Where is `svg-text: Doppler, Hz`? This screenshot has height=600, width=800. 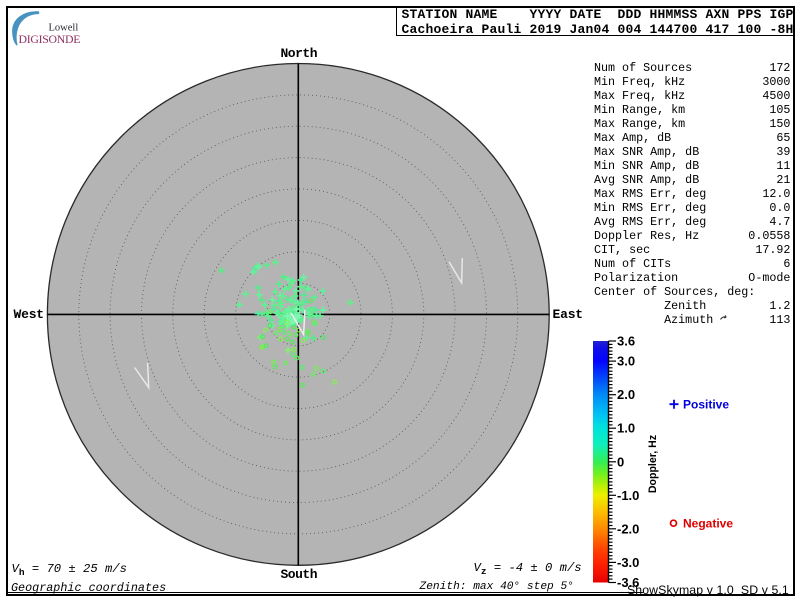 svg-text: Doppler, Hz is located at coordinates (653, 464).